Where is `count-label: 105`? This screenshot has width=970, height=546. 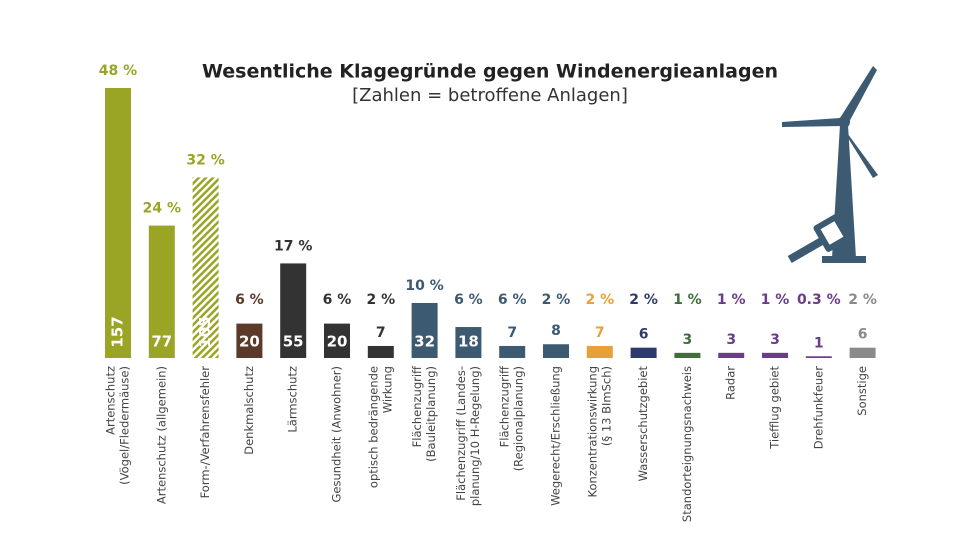
count-label: 105 is located at coordinates (205, 331).